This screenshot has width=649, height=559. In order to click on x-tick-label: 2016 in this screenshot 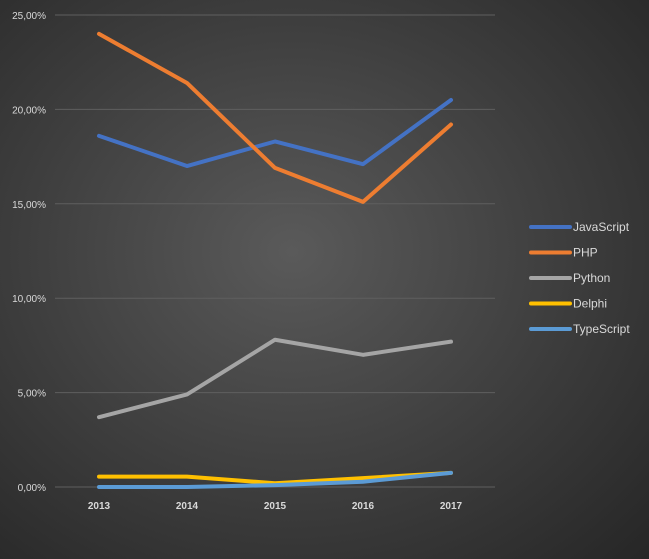, I will do `click(363, 506)`.